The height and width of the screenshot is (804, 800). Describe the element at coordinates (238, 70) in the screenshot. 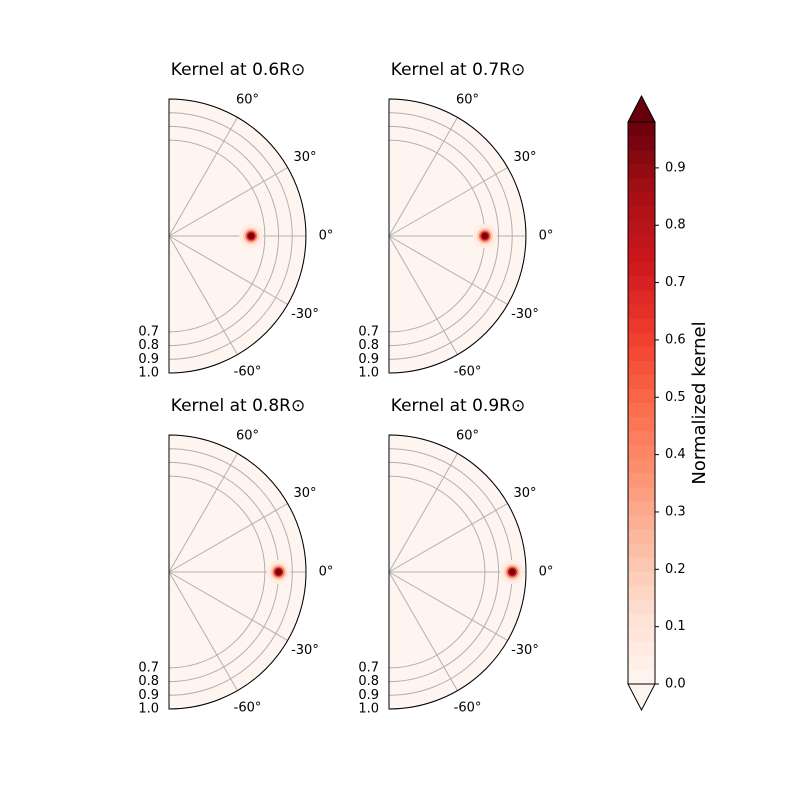

I see `subplot-title: Kernel at 0.6R⊙` at that location.